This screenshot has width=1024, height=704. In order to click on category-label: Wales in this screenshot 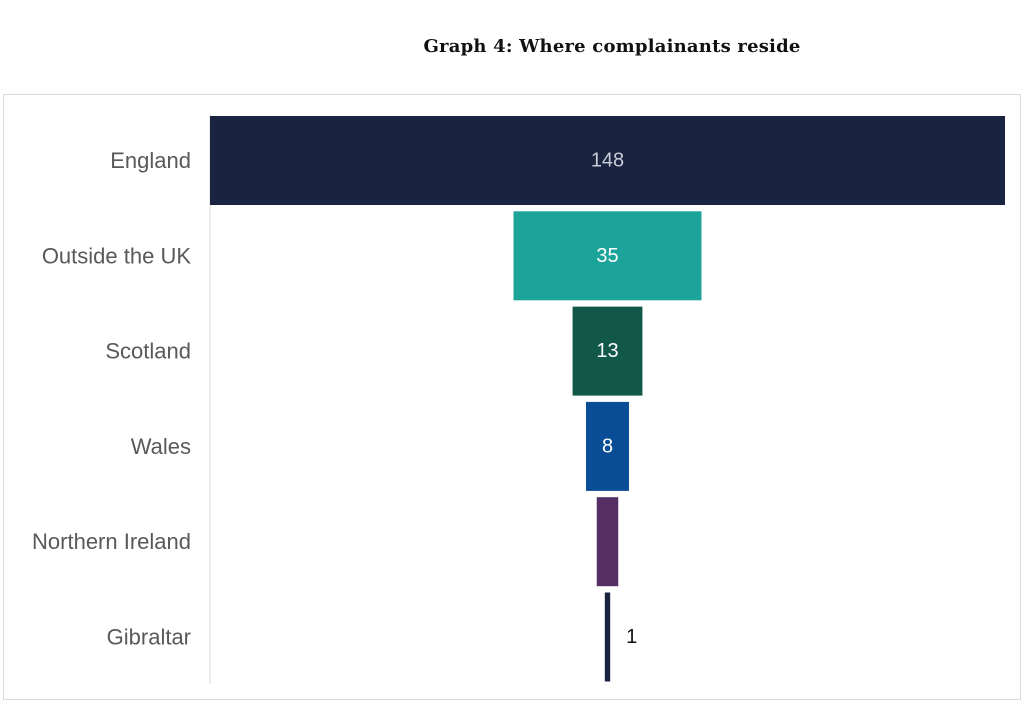, I will do `click(161, 446)`.